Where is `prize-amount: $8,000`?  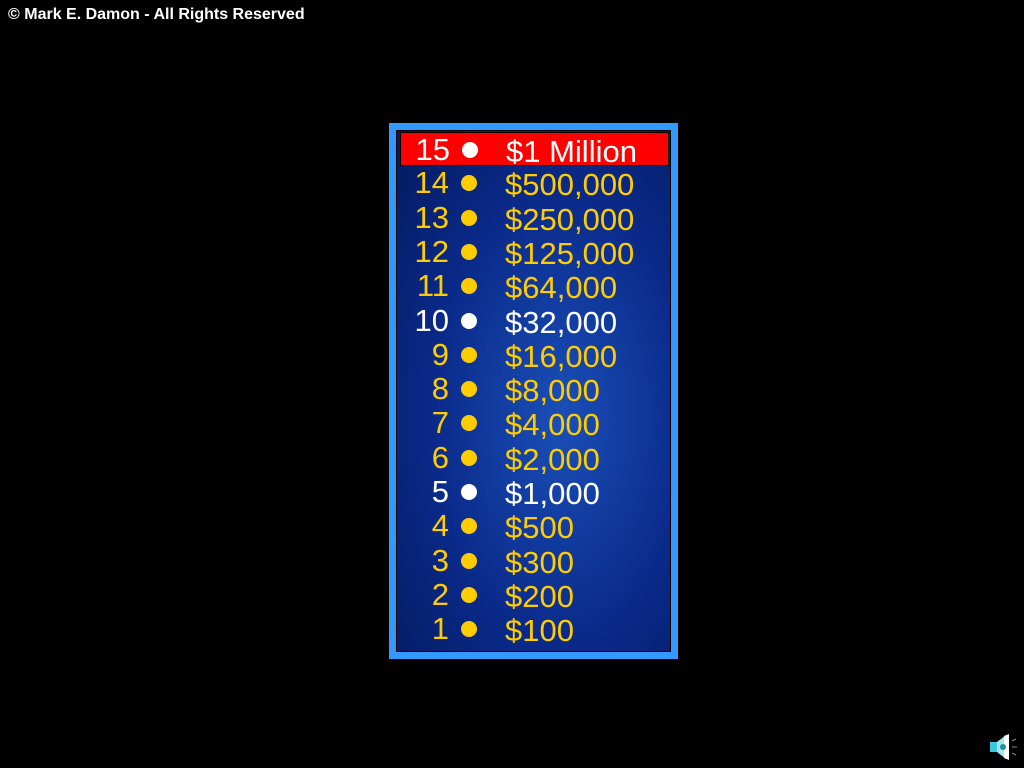
prize-amount: $8,000 is located at coordinates (552, 391).